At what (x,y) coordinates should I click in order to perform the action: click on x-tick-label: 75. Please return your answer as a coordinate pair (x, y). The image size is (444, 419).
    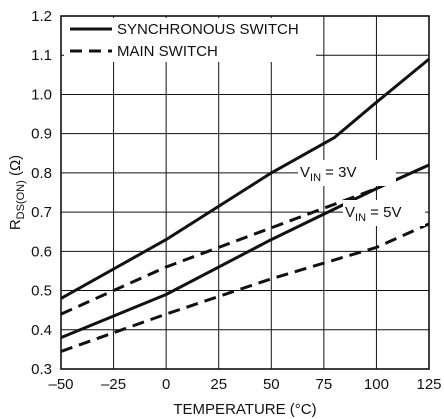
    Looking at the image, I should click on (324, 384).